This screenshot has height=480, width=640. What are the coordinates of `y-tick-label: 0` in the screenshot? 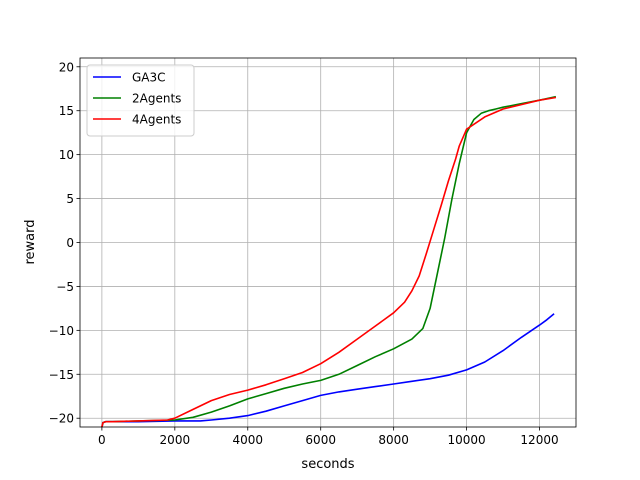 It's located at (70, 243).